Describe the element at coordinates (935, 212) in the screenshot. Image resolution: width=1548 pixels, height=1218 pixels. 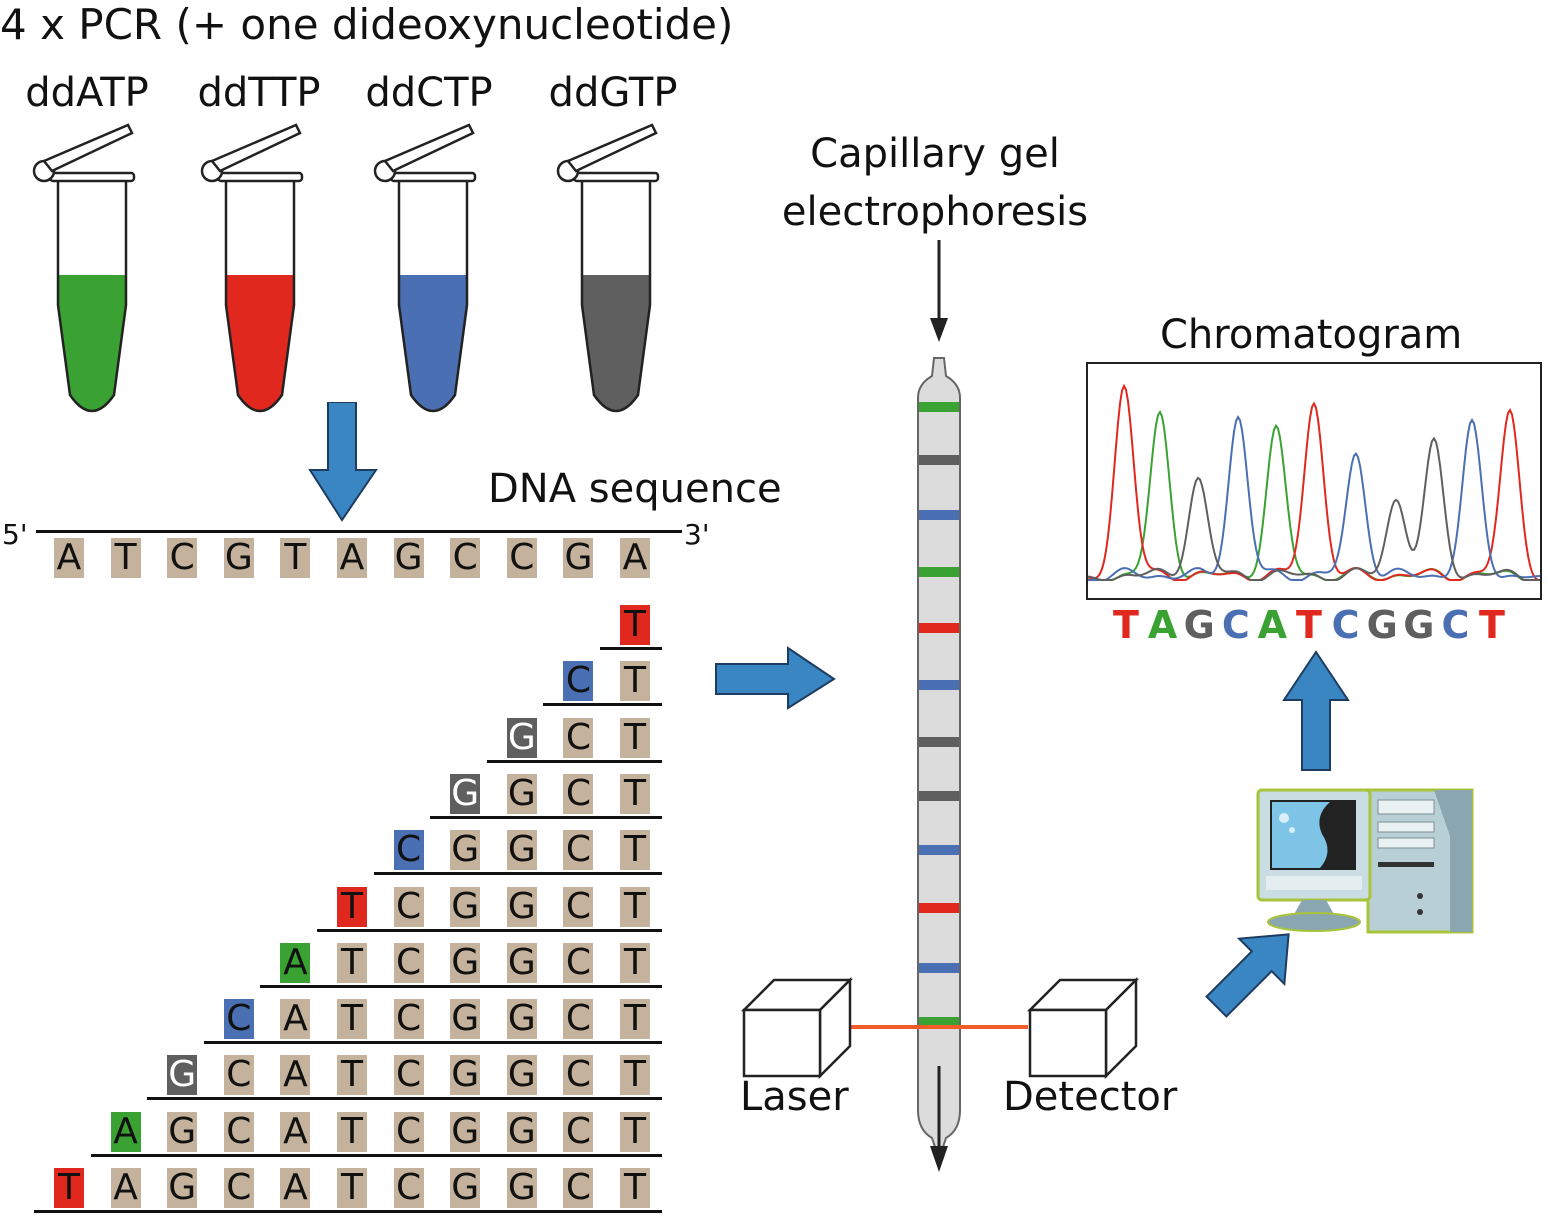
I see `capillary-label-line2: electrophoresis` at that location.